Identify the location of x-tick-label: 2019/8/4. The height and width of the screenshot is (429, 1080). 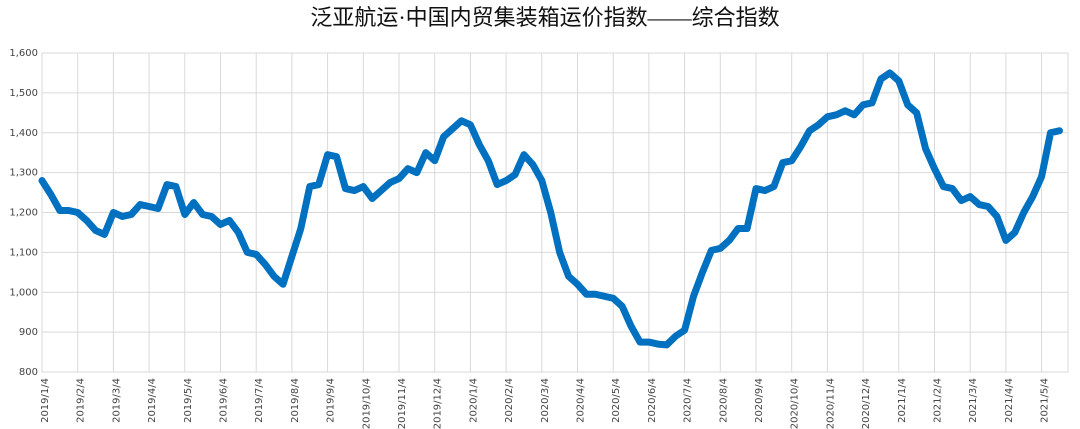
(295, 400).